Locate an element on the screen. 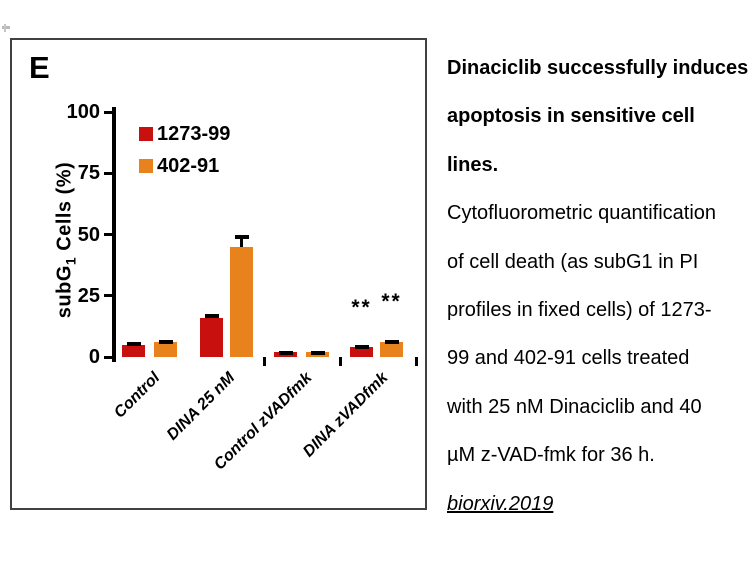 The width and height of the screenshot is (756, 567). y-axis-tick-label: 100 is located at coordinates (83, 112).